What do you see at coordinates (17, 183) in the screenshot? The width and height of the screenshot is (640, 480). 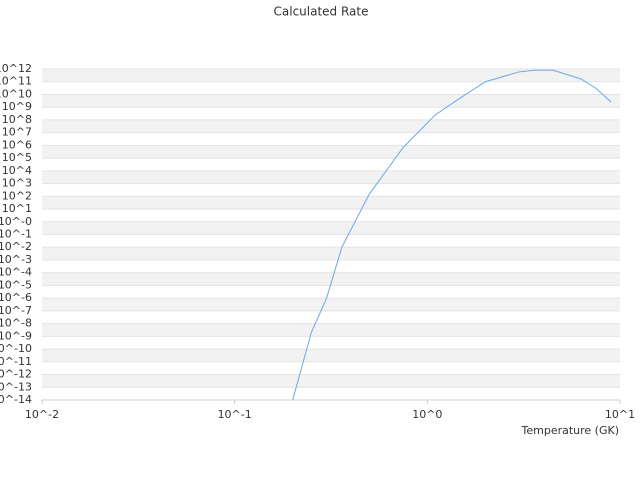 I see `y-tick-label: 10^3` at bounding box center [17, 183].